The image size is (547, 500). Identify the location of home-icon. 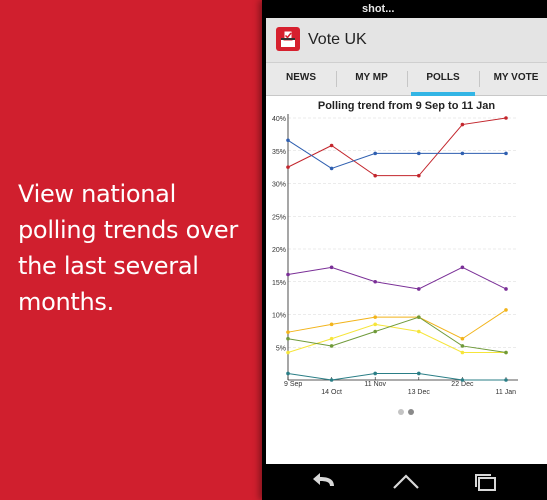
(406, 482).